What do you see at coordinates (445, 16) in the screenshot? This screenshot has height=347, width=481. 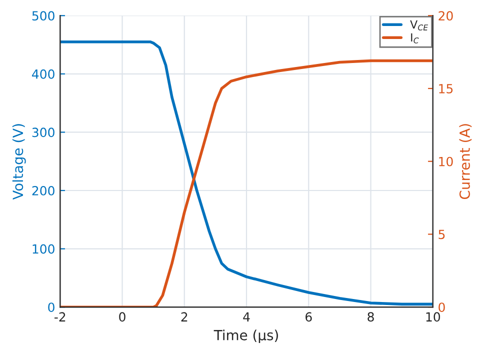 I see `y2-tick-label: 20` at bounding box center [445, 16].